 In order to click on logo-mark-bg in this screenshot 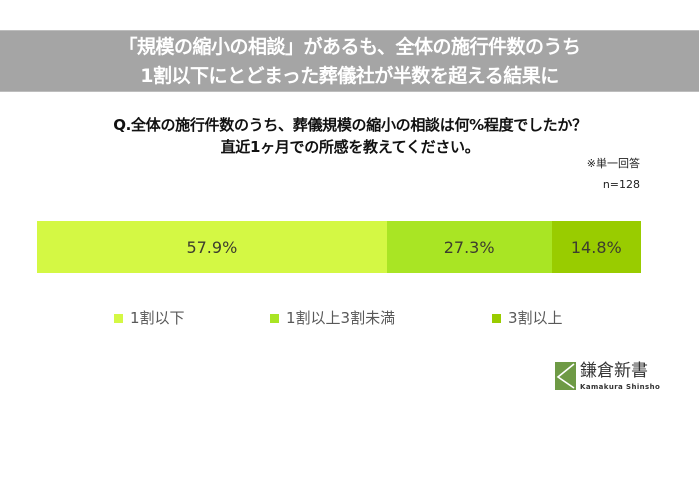, I will do `click(565, 376)`.